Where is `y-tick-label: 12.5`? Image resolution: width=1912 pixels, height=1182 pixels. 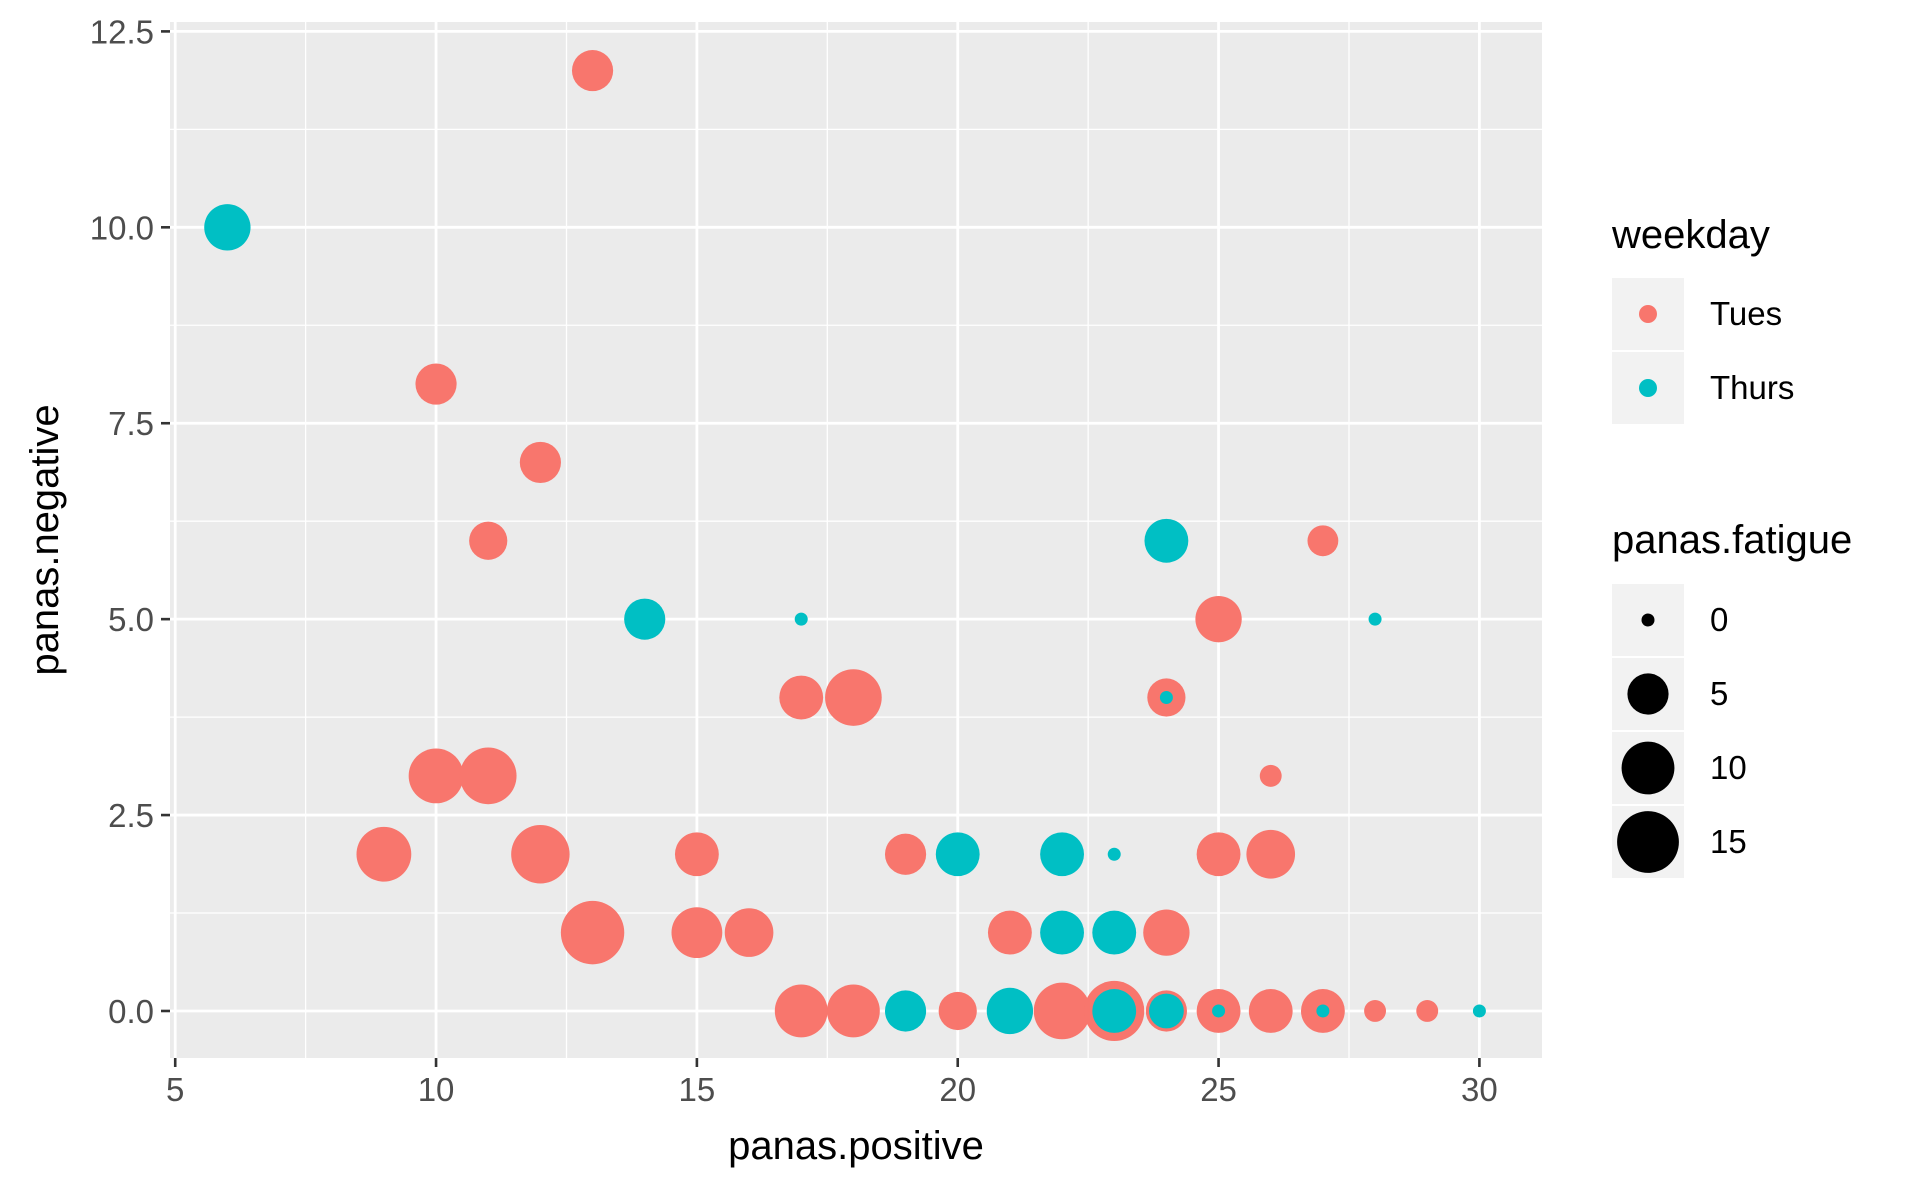 y-tick-label: 12.5 is located at coordinates (122, 31).